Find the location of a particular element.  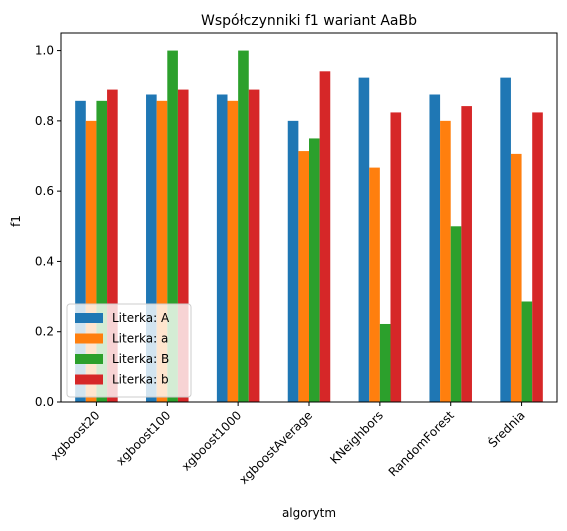

x-tick-label: KNeighbors is located at coordinates (356, 437).